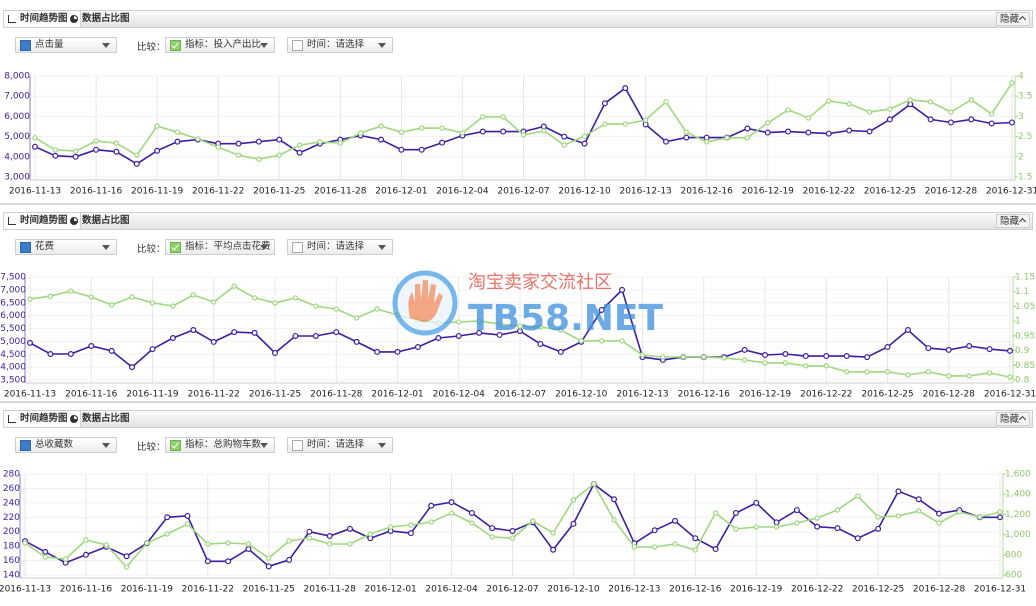 The image size is (1036, 606). I want to click on y-tick-label: 6,000, so click(13, 316).